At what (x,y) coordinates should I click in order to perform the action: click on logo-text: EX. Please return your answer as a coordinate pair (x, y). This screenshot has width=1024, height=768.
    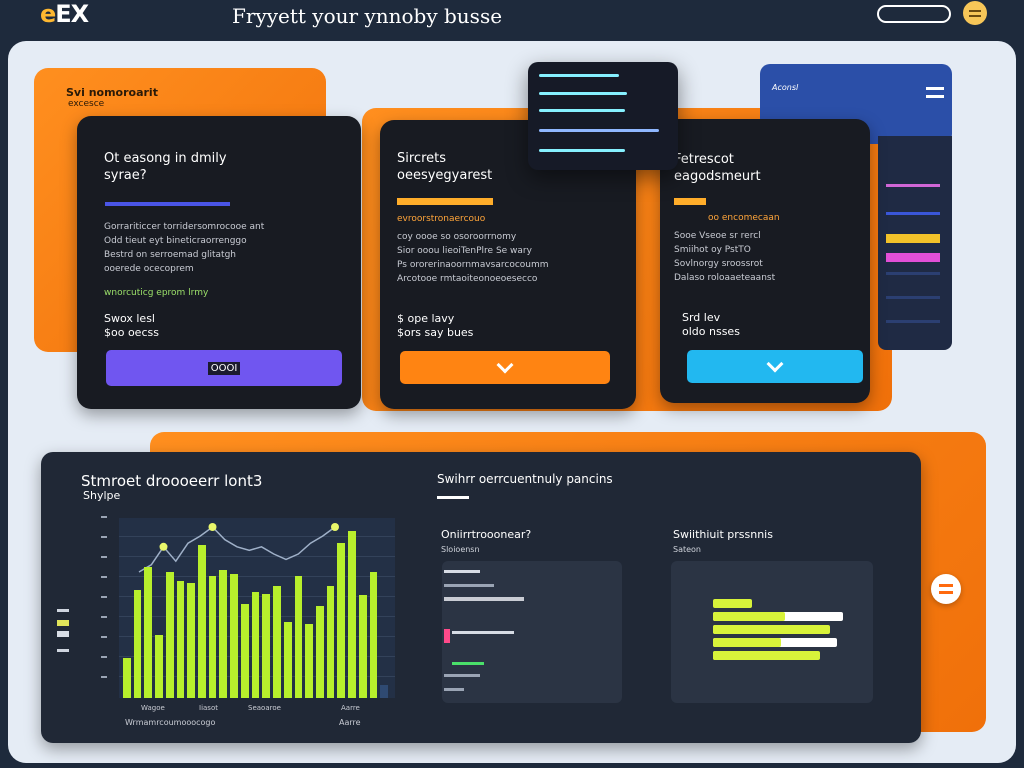
    Looking at the image, I should click on (72, 14).